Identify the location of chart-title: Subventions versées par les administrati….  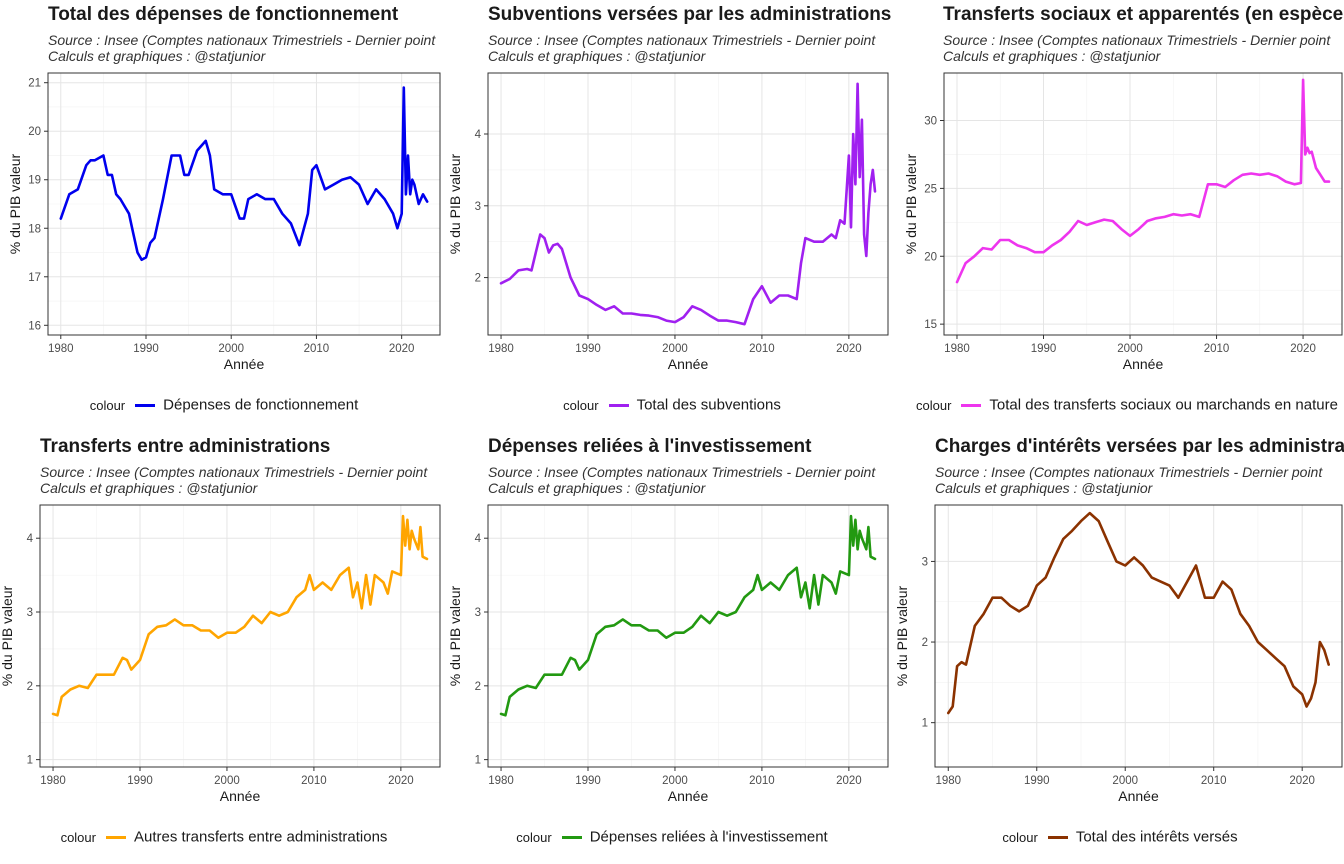
(690, 14).